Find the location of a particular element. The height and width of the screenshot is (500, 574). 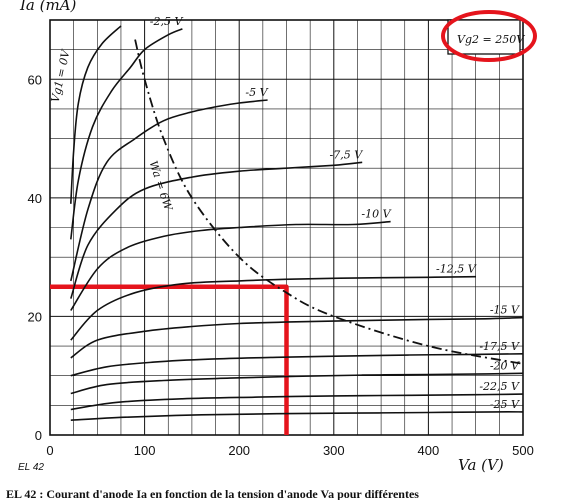

x-tick-label: 500 is located at coordinates (523, 450).